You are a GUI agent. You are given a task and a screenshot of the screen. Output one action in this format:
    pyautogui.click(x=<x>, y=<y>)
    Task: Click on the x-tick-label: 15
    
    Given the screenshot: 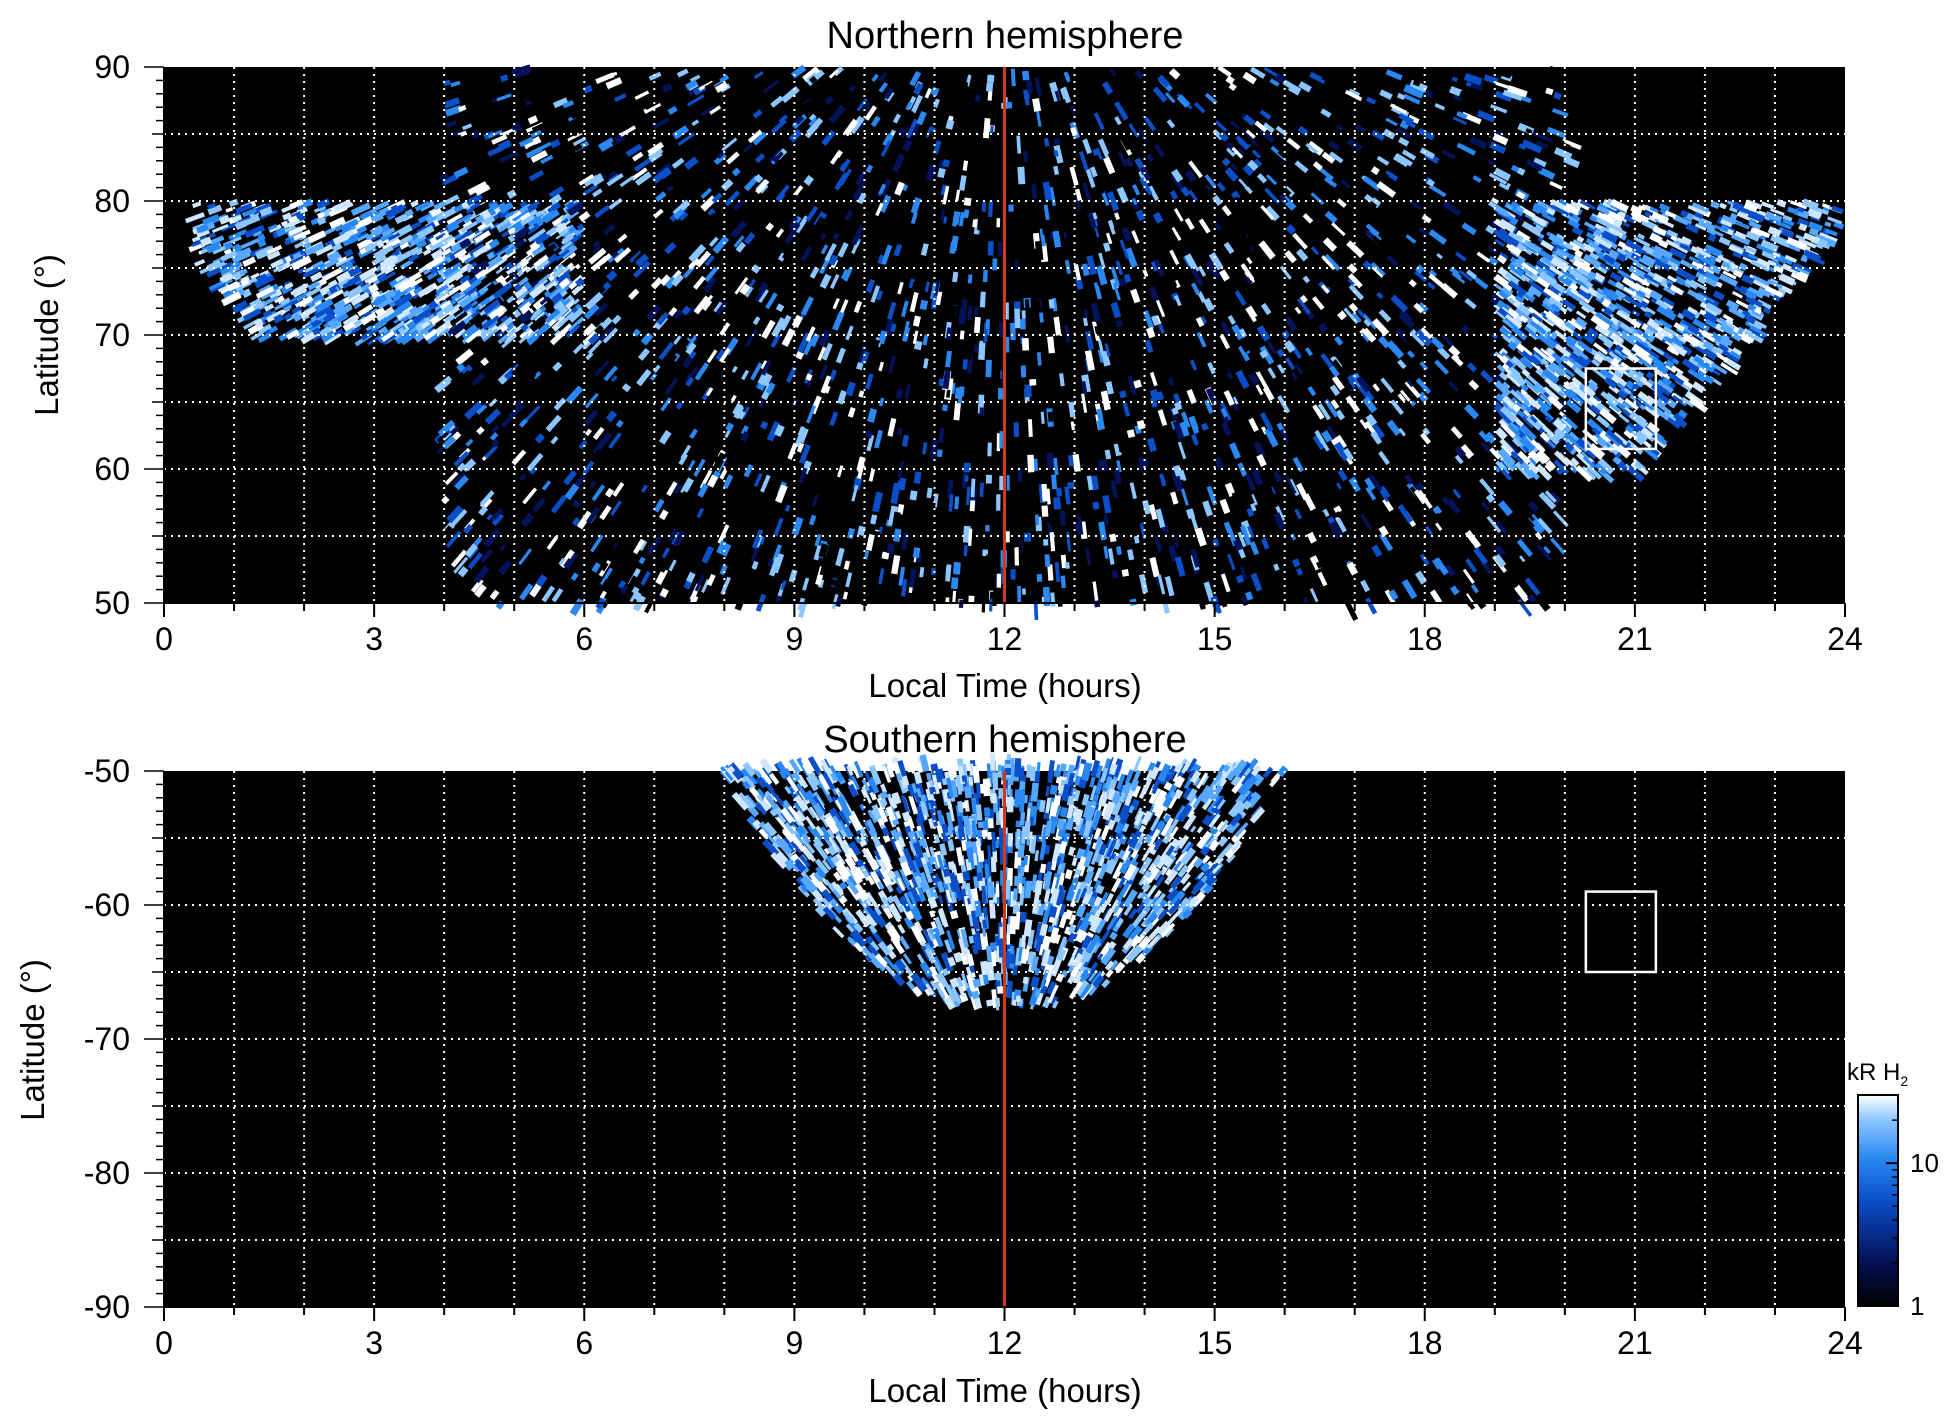 What is the action you would take?
    pyautogui.click(x=1215, y=639)
    